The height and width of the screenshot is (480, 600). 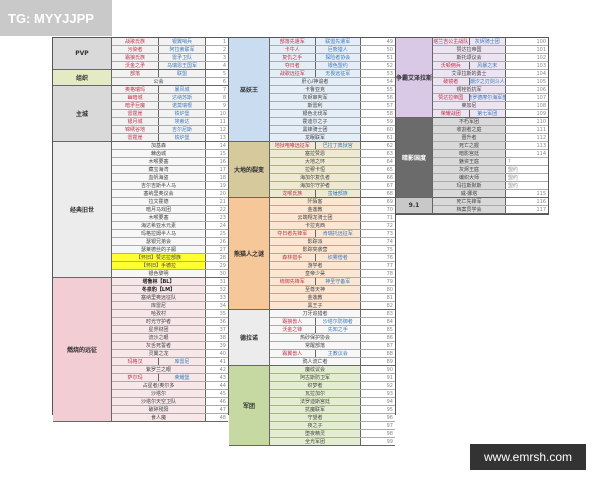 What do you see at coordinates (158, 282) in the screenshot?
I see `reputation-cell: 塔鲁林【BL】` at bounding box center [158, 282].